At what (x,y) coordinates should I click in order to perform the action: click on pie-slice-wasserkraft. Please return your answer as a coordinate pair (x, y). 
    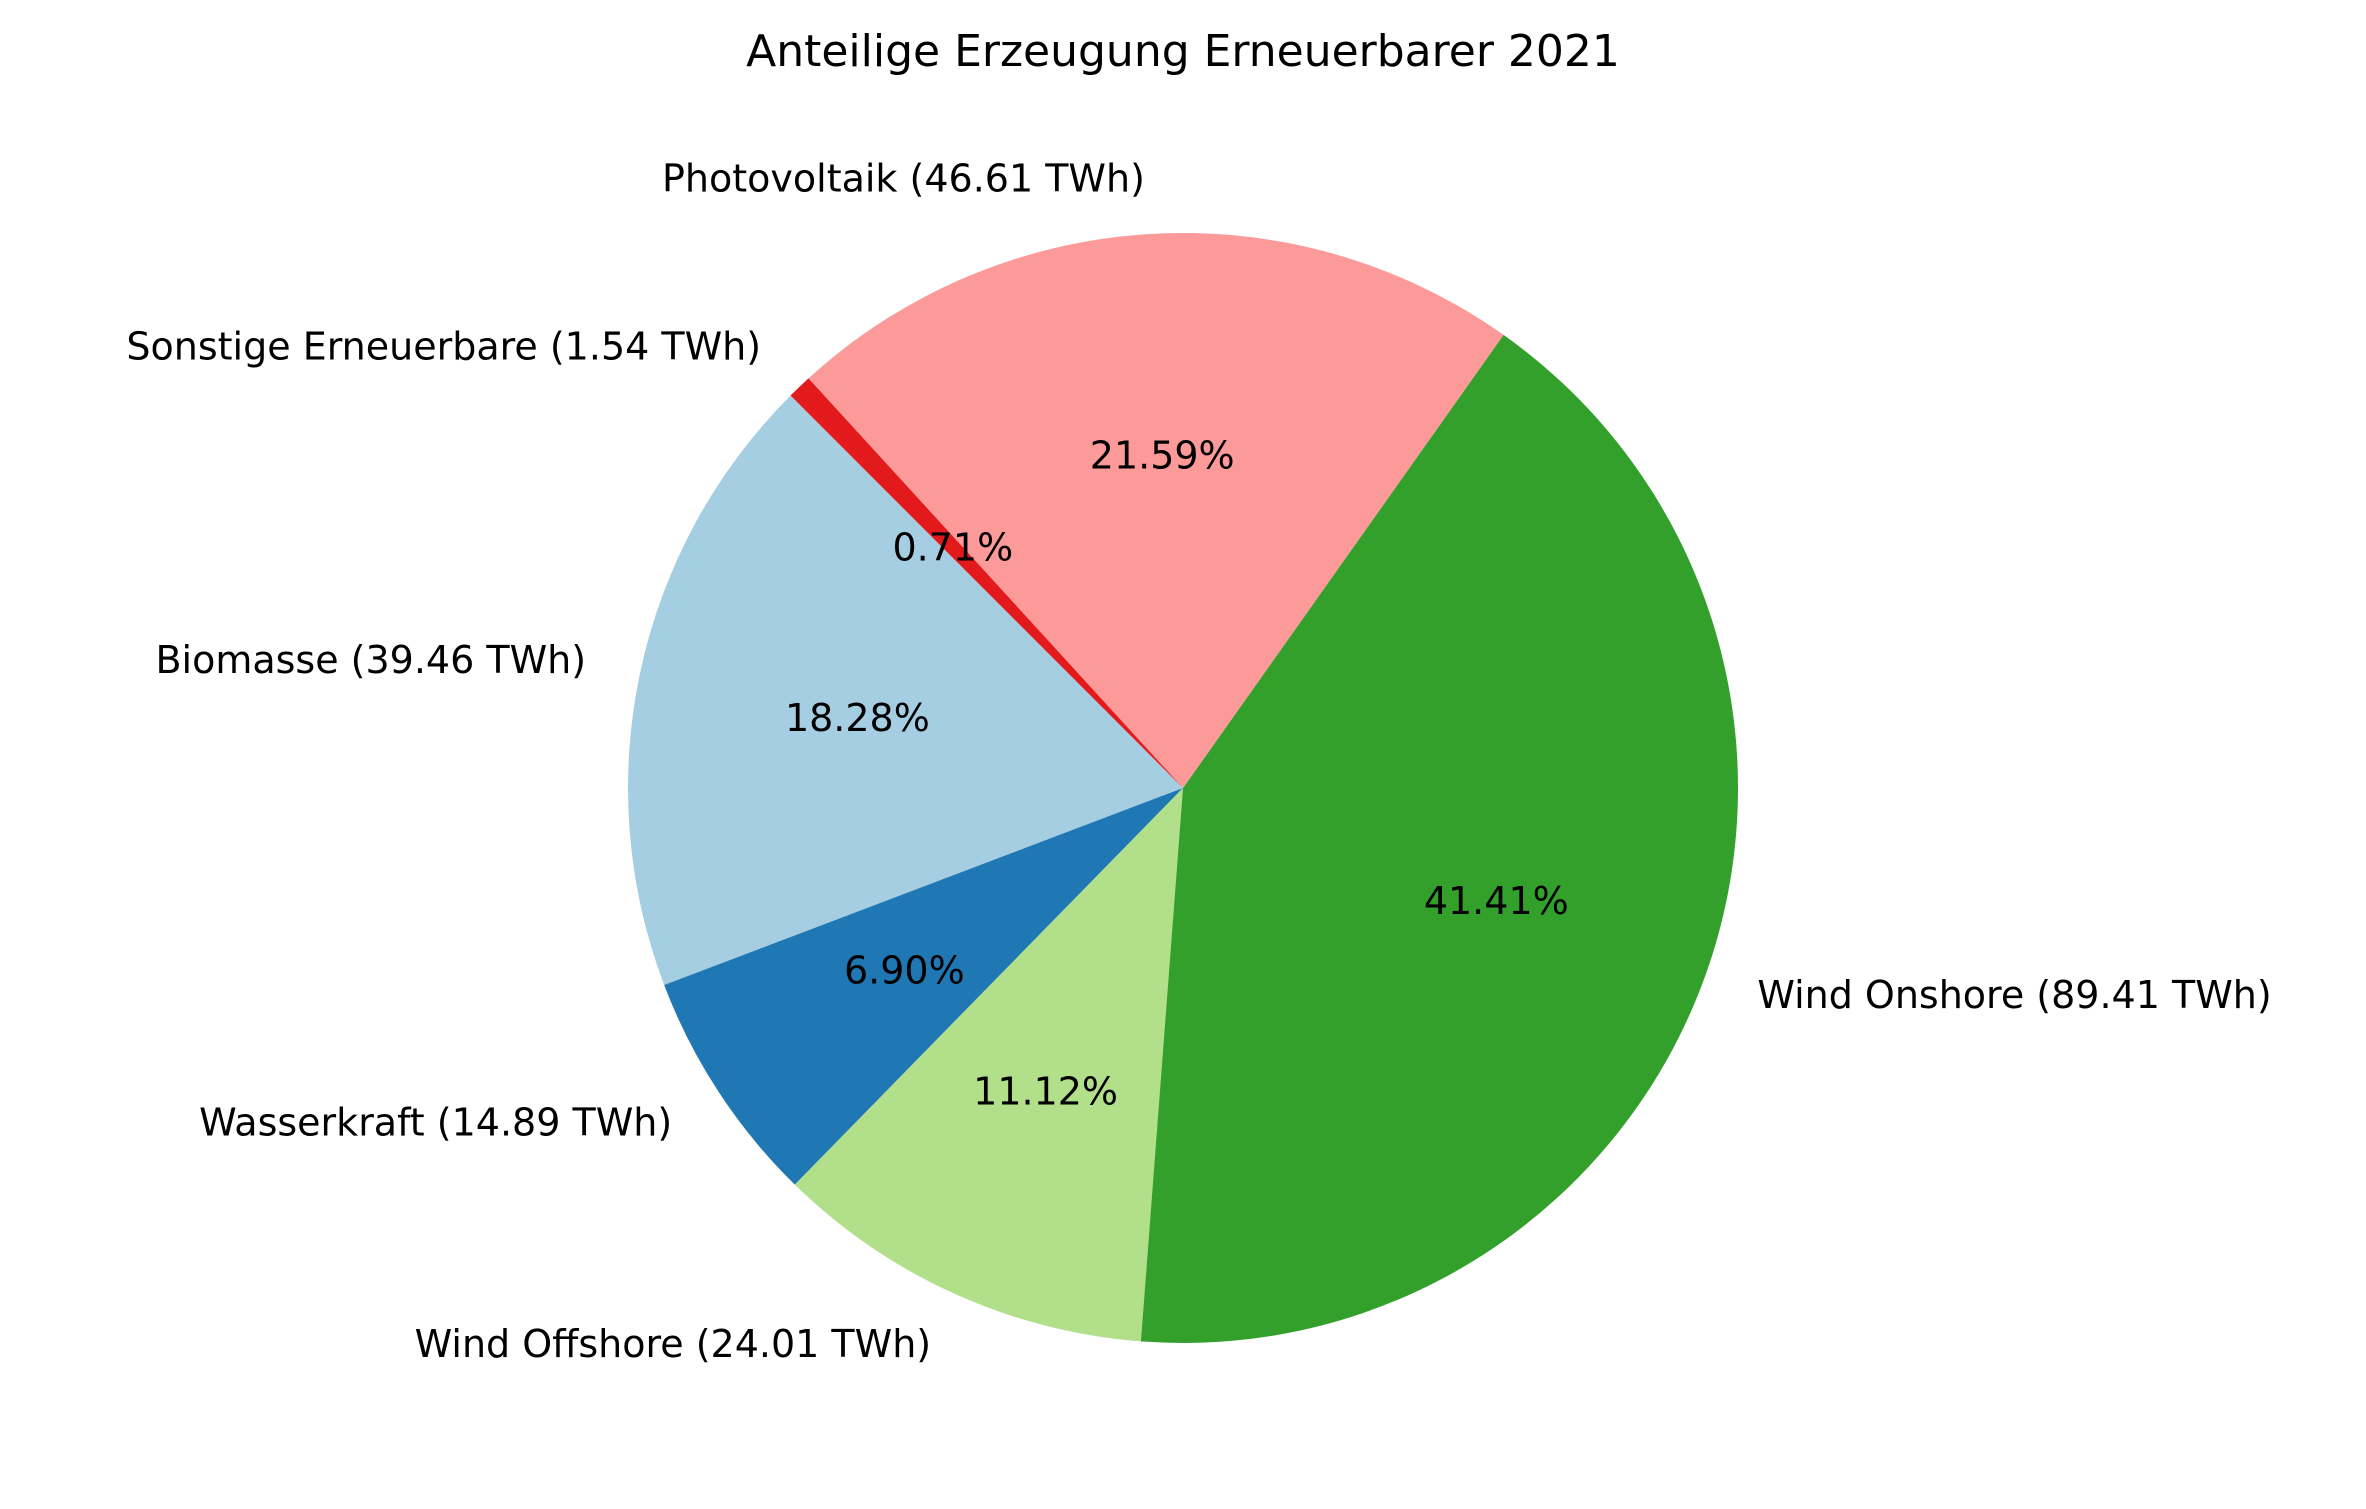
    Looking at the image, I should click on (923, 986).